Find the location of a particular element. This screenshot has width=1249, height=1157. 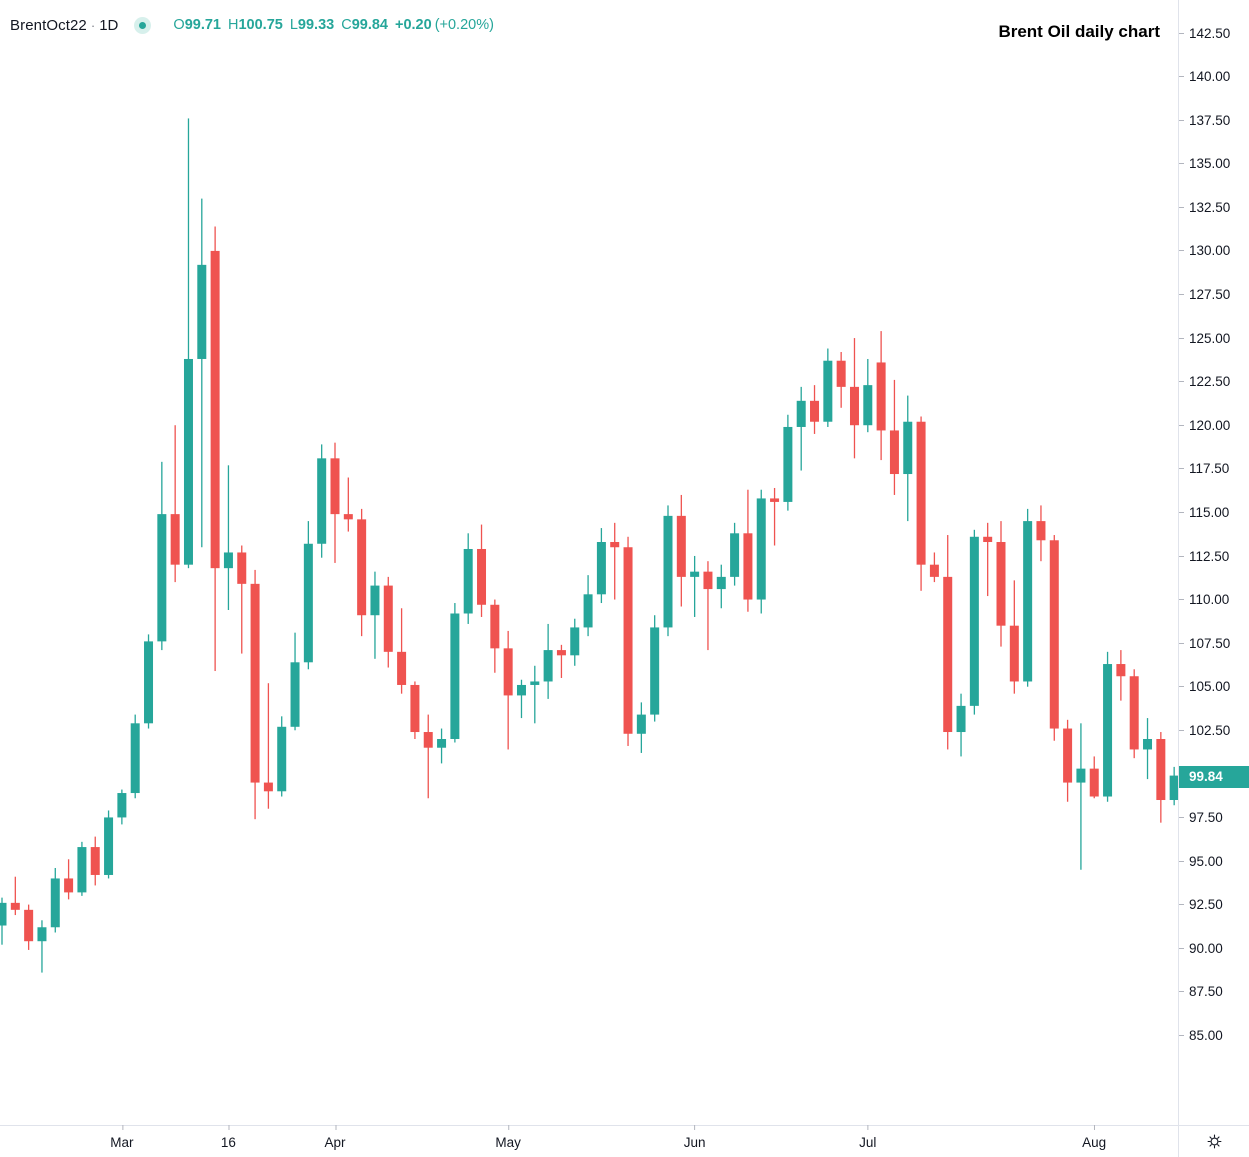

price-axis-tick-label: 110.00 is located at coordinates (1209, 599).